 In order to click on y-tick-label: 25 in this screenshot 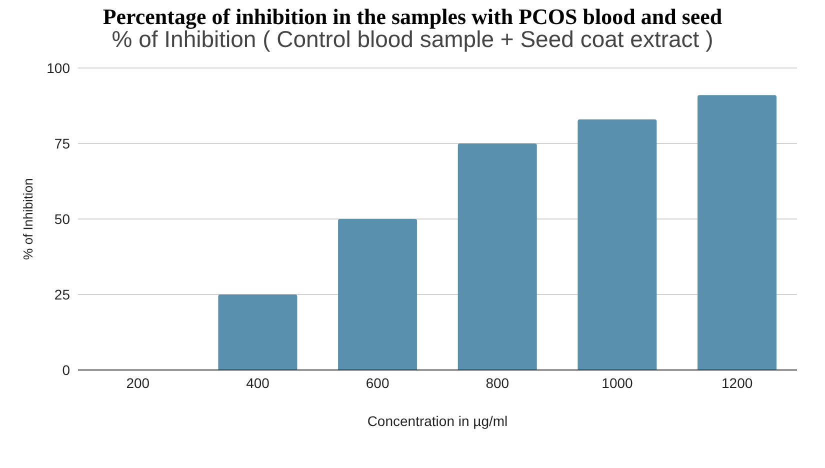, I will do `click(62, 294)`.